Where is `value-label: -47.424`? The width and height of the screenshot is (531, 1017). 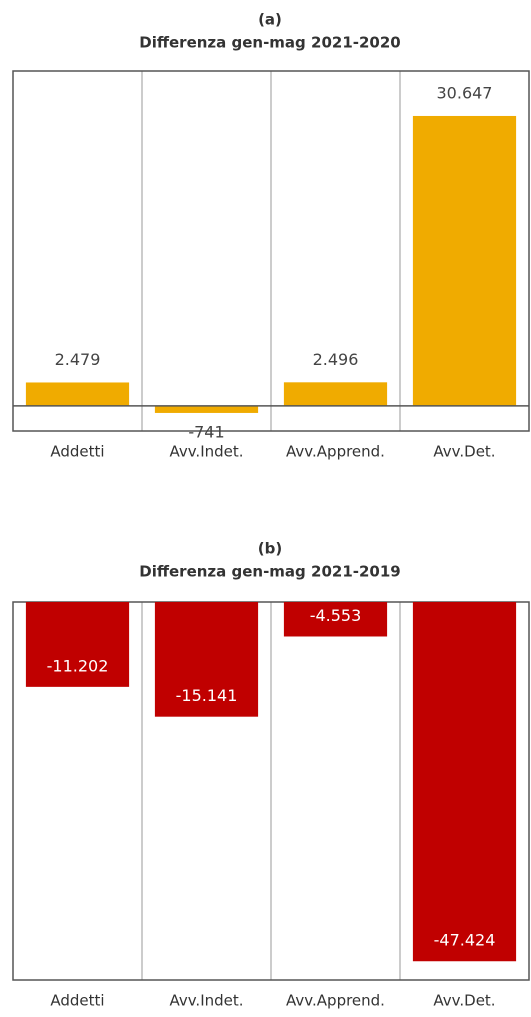
value-label: -47.424 is located at coordinates (465, 940).